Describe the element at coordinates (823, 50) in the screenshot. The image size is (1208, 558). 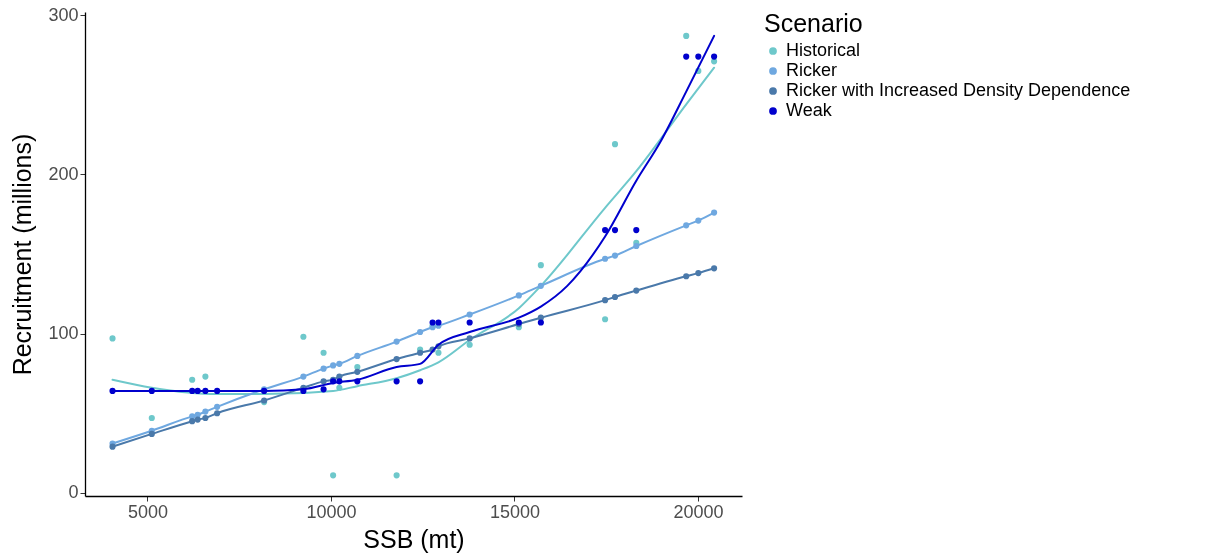
I see `legend-label: Historical` at that location.